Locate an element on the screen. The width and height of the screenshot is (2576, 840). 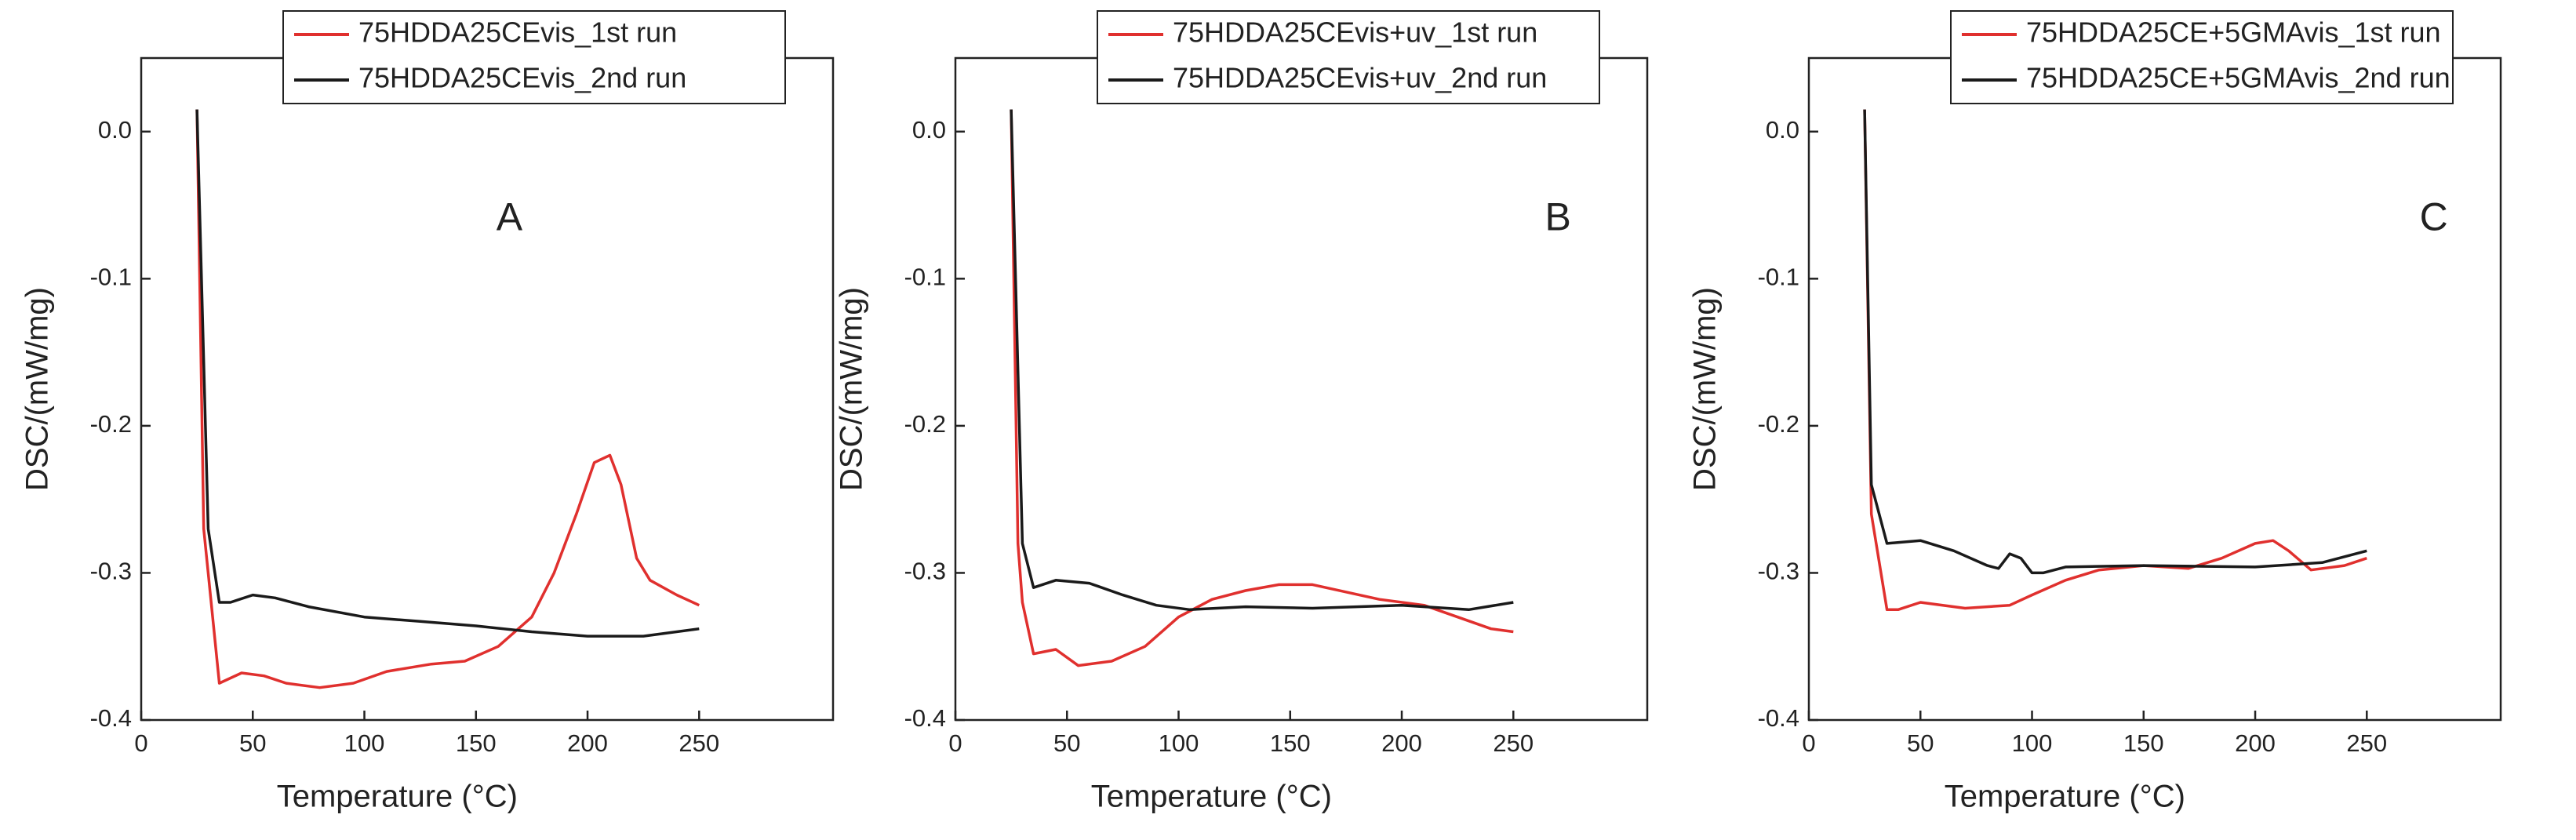
panel-letter: C is located at coordinates (2434, 217).